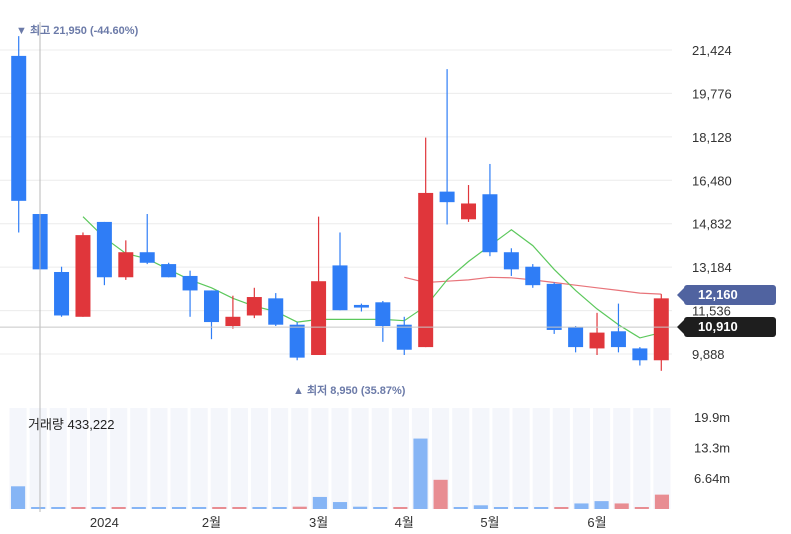 Image resolution: width=791 pixels, height=534 pixels. I want to click on time-tick-label: 3월, so click(318, 522).